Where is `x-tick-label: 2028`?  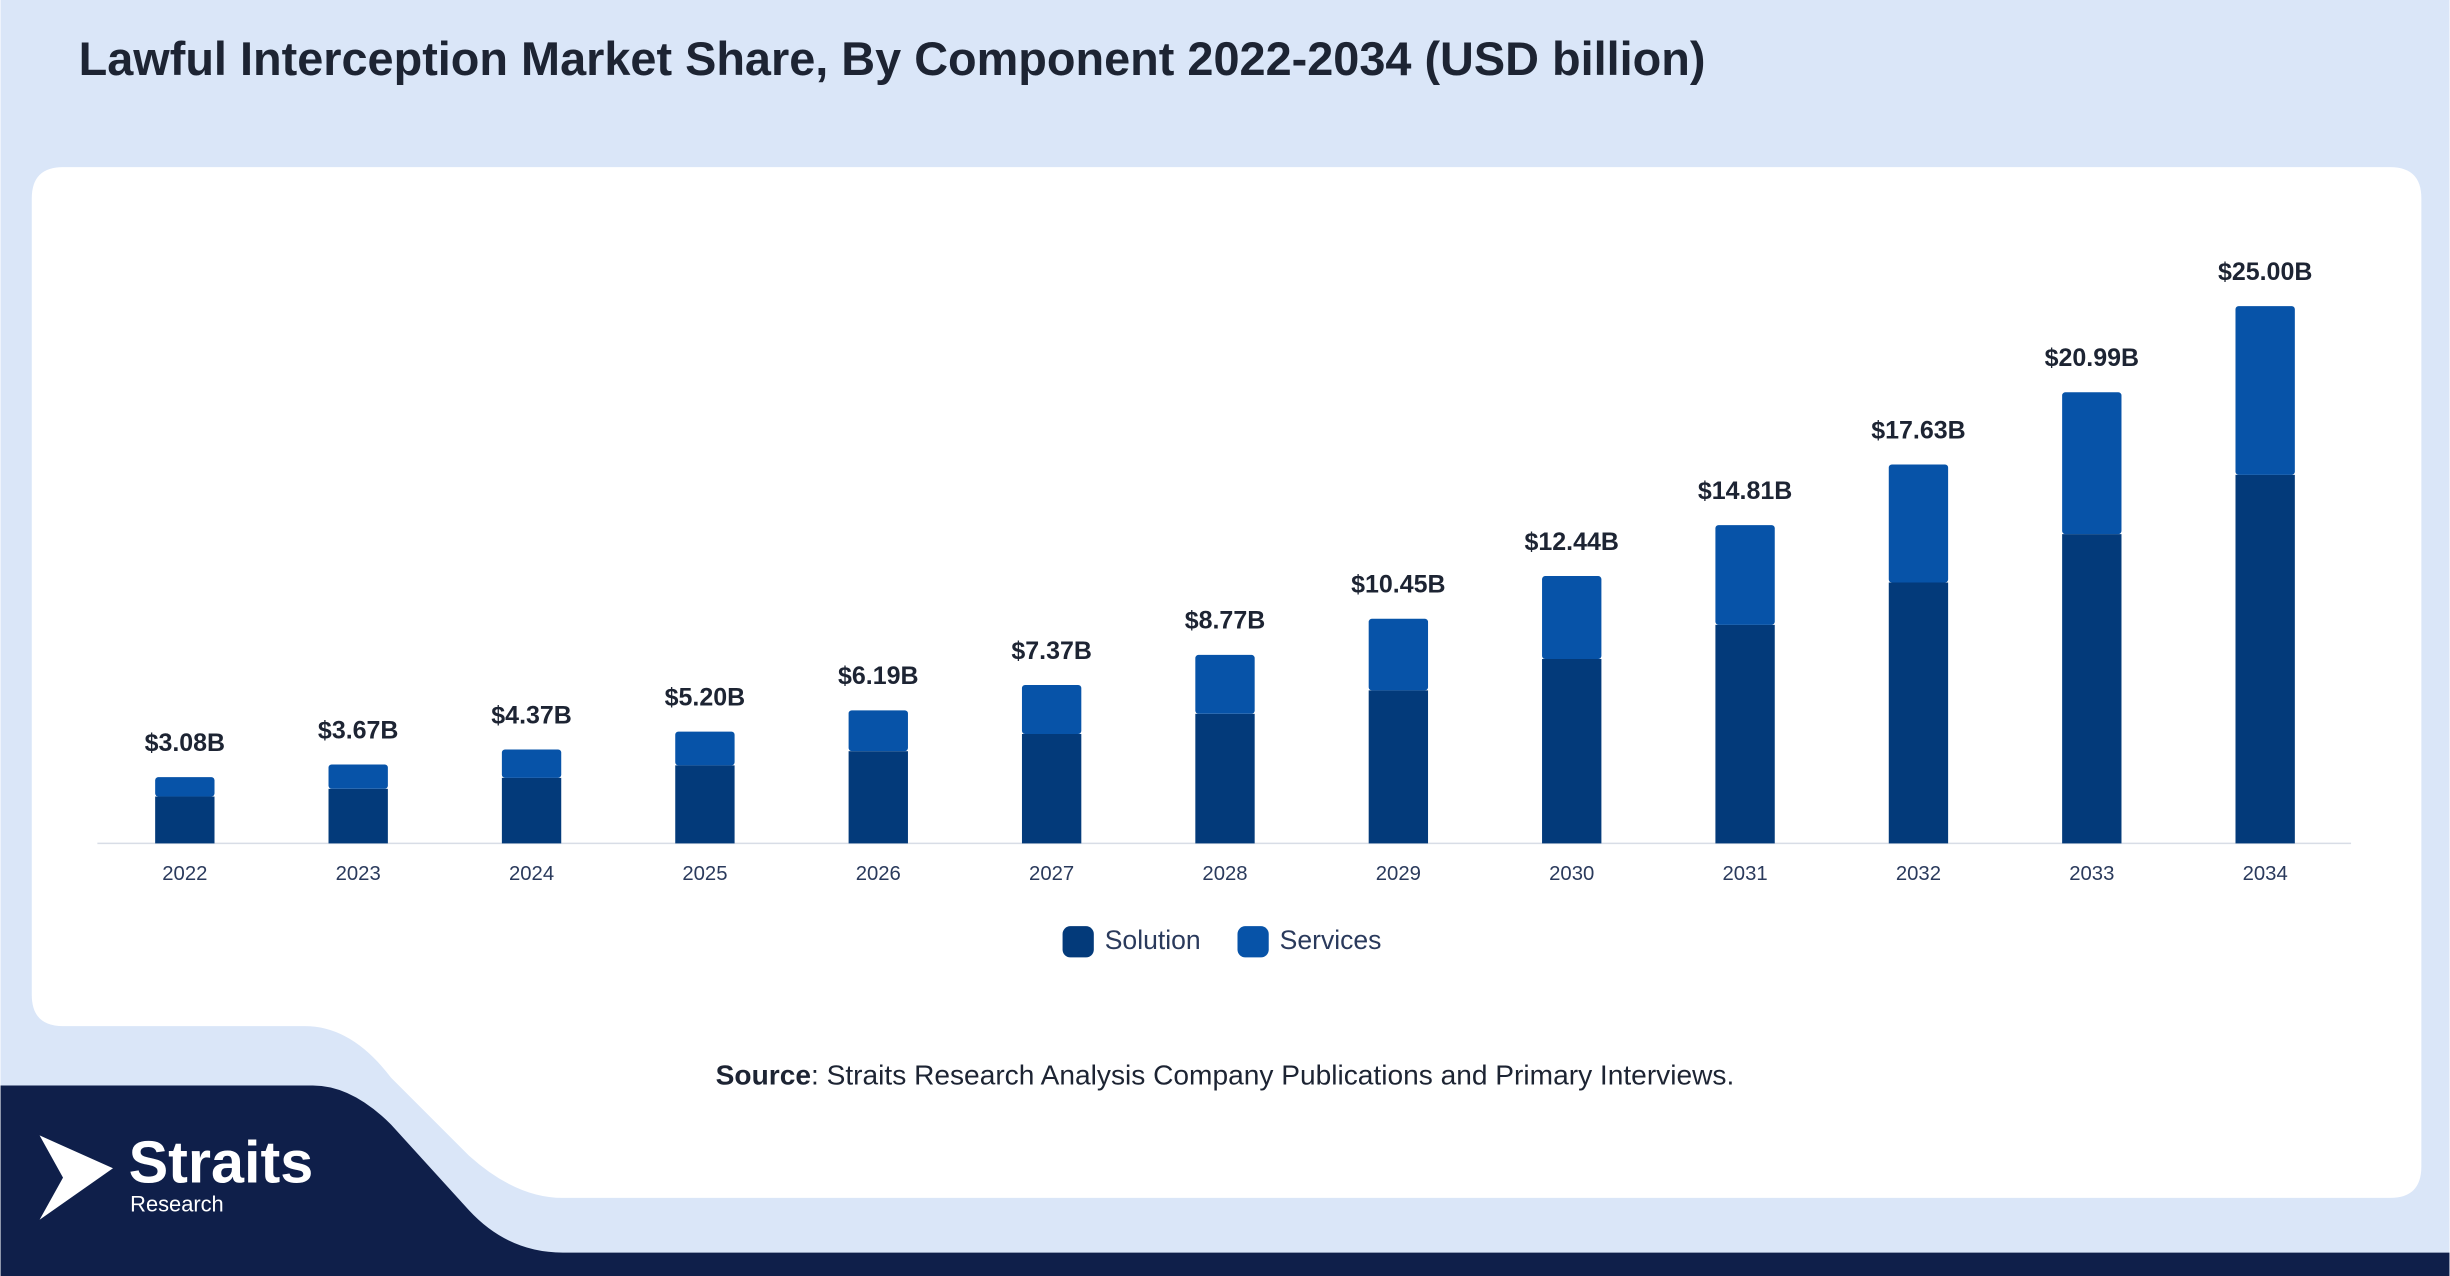
x-tick-label: 2028 is located at coordinates (1224, 874).